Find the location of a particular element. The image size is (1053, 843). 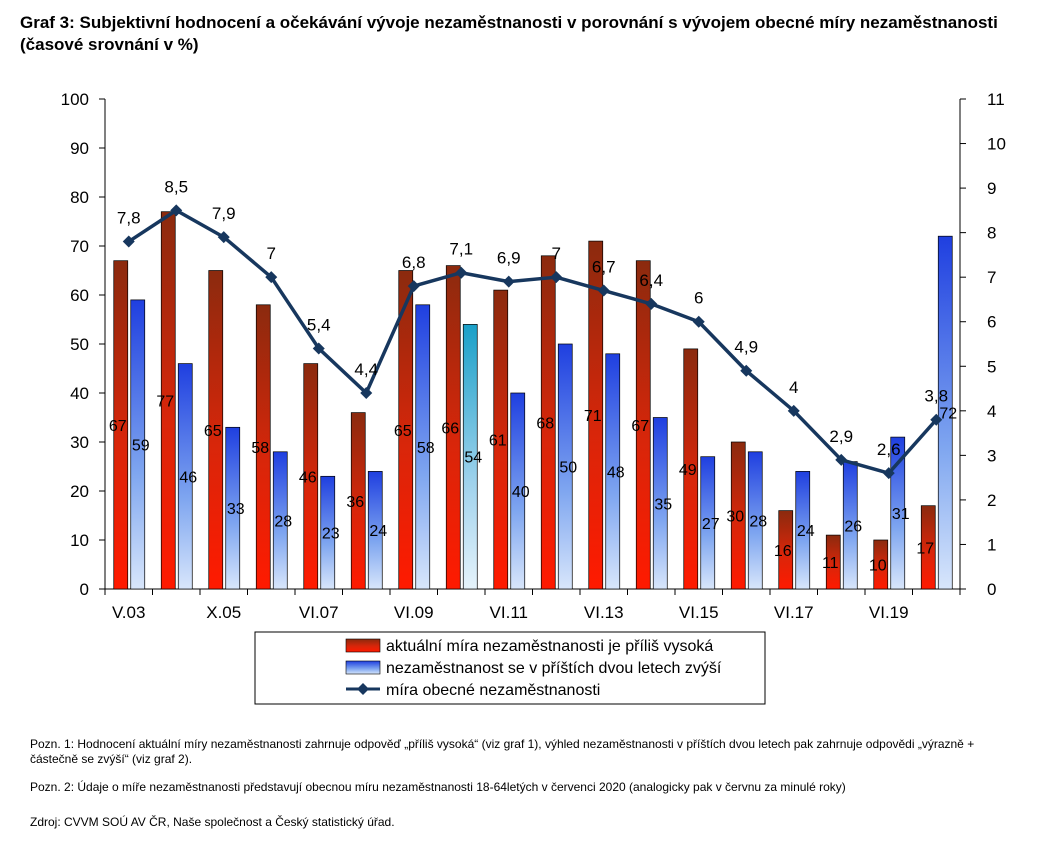

legend-marker-rate is located at coordinates (363, 689).